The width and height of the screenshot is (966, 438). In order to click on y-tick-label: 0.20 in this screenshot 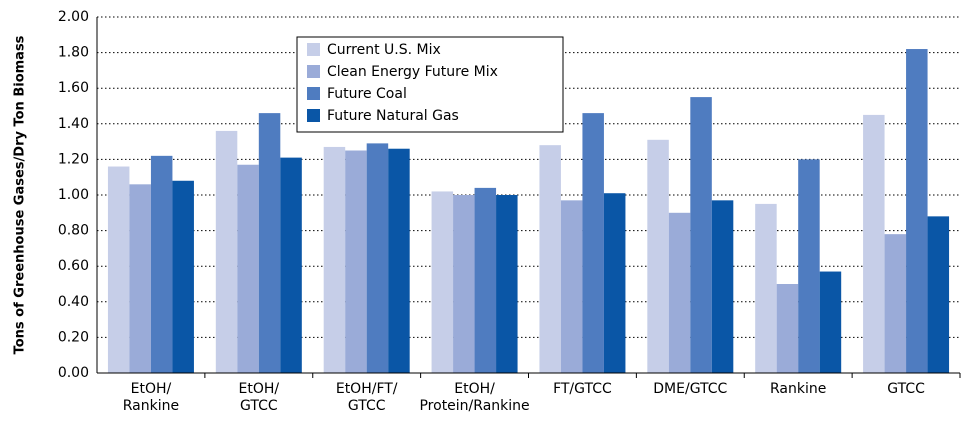, I will do `click(73, 337)`.